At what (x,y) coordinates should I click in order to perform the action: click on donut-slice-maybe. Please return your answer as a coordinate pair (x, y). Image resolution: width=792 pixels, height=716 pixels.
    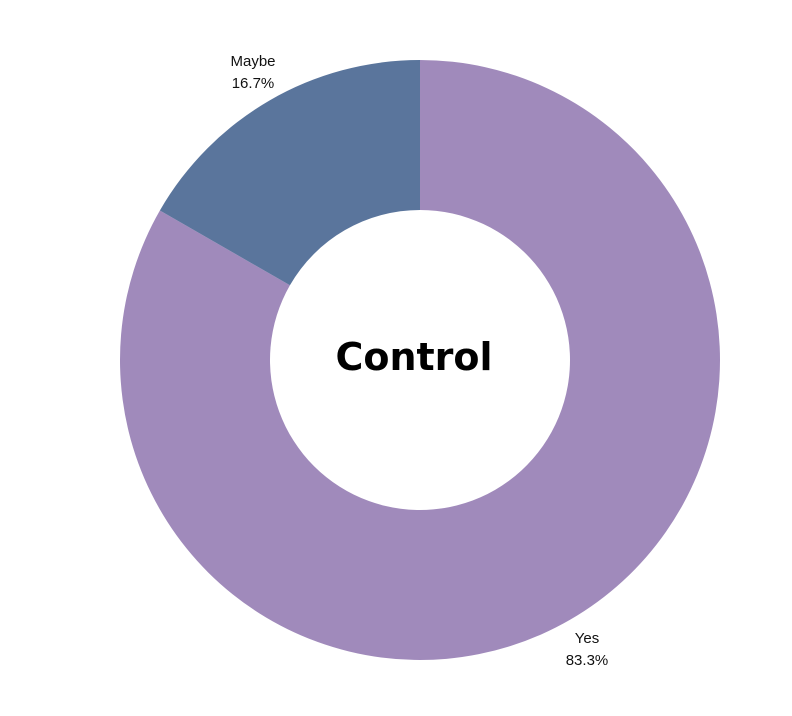
    Looking at the image, I should click on (289, 172).